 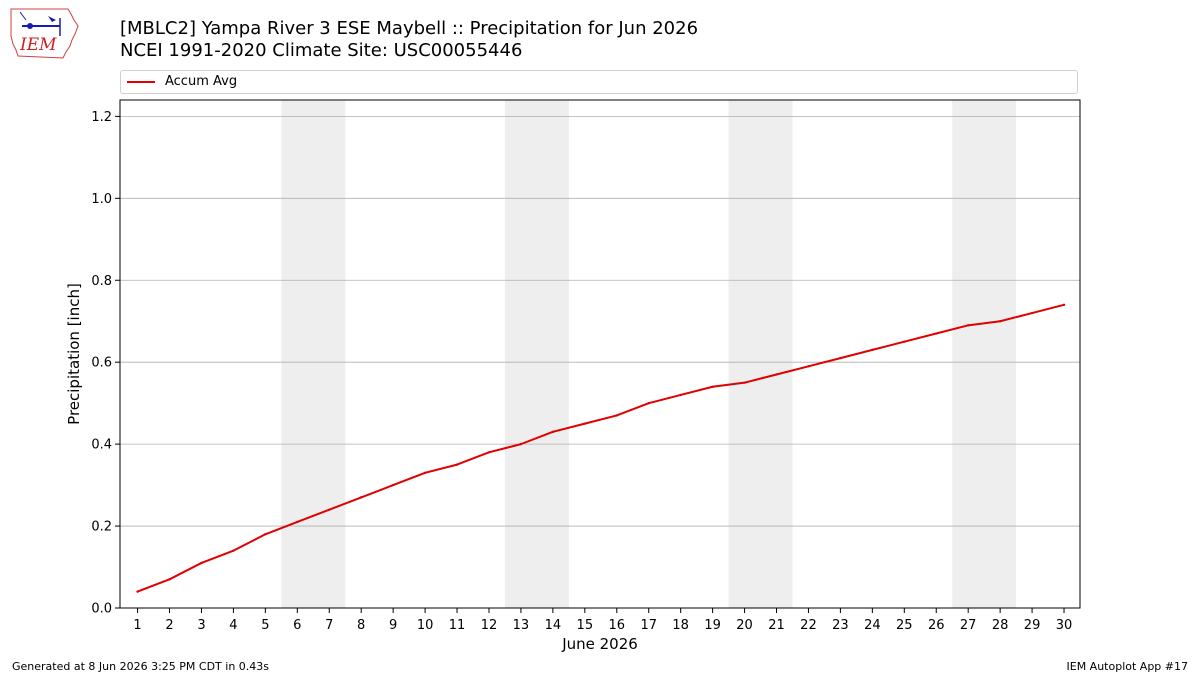 What do you see at coordinates (776, 625) in the screenshot?
I see `x-tick-label-21: 21` at bounding box center [776, 625].